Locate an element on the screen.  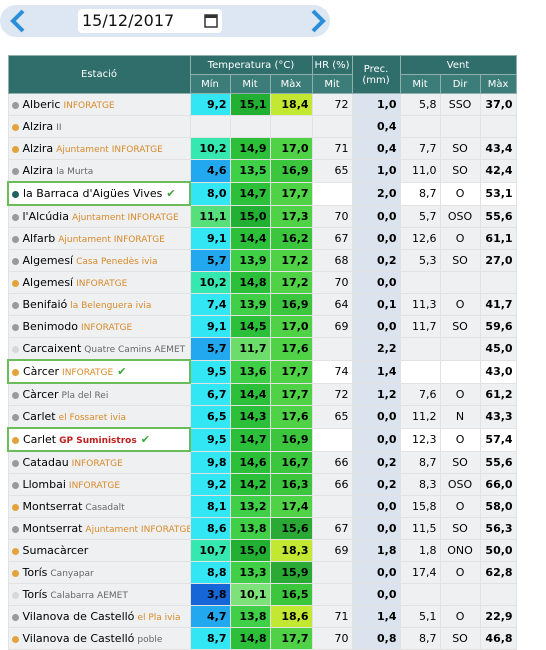
station-name: Alzira is located at coordinates (38, 126).